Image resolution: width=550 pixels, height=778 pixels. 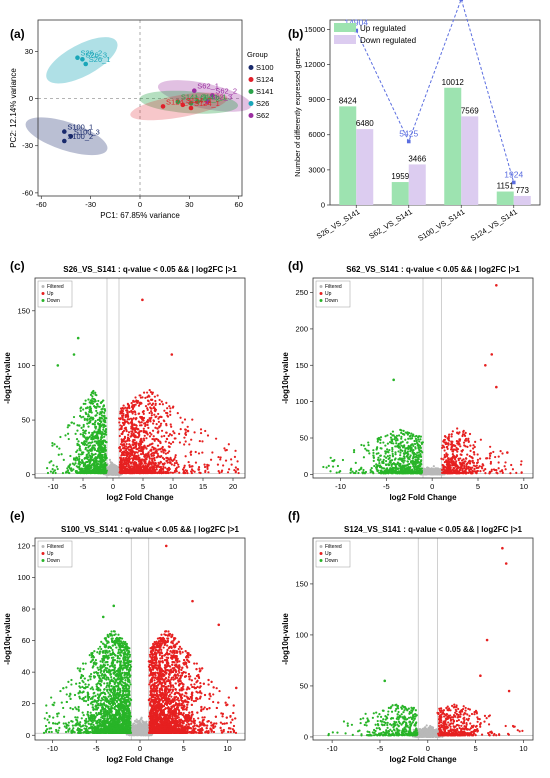 I want to click on y-tick-label: 200, so click(x=301, y=328).